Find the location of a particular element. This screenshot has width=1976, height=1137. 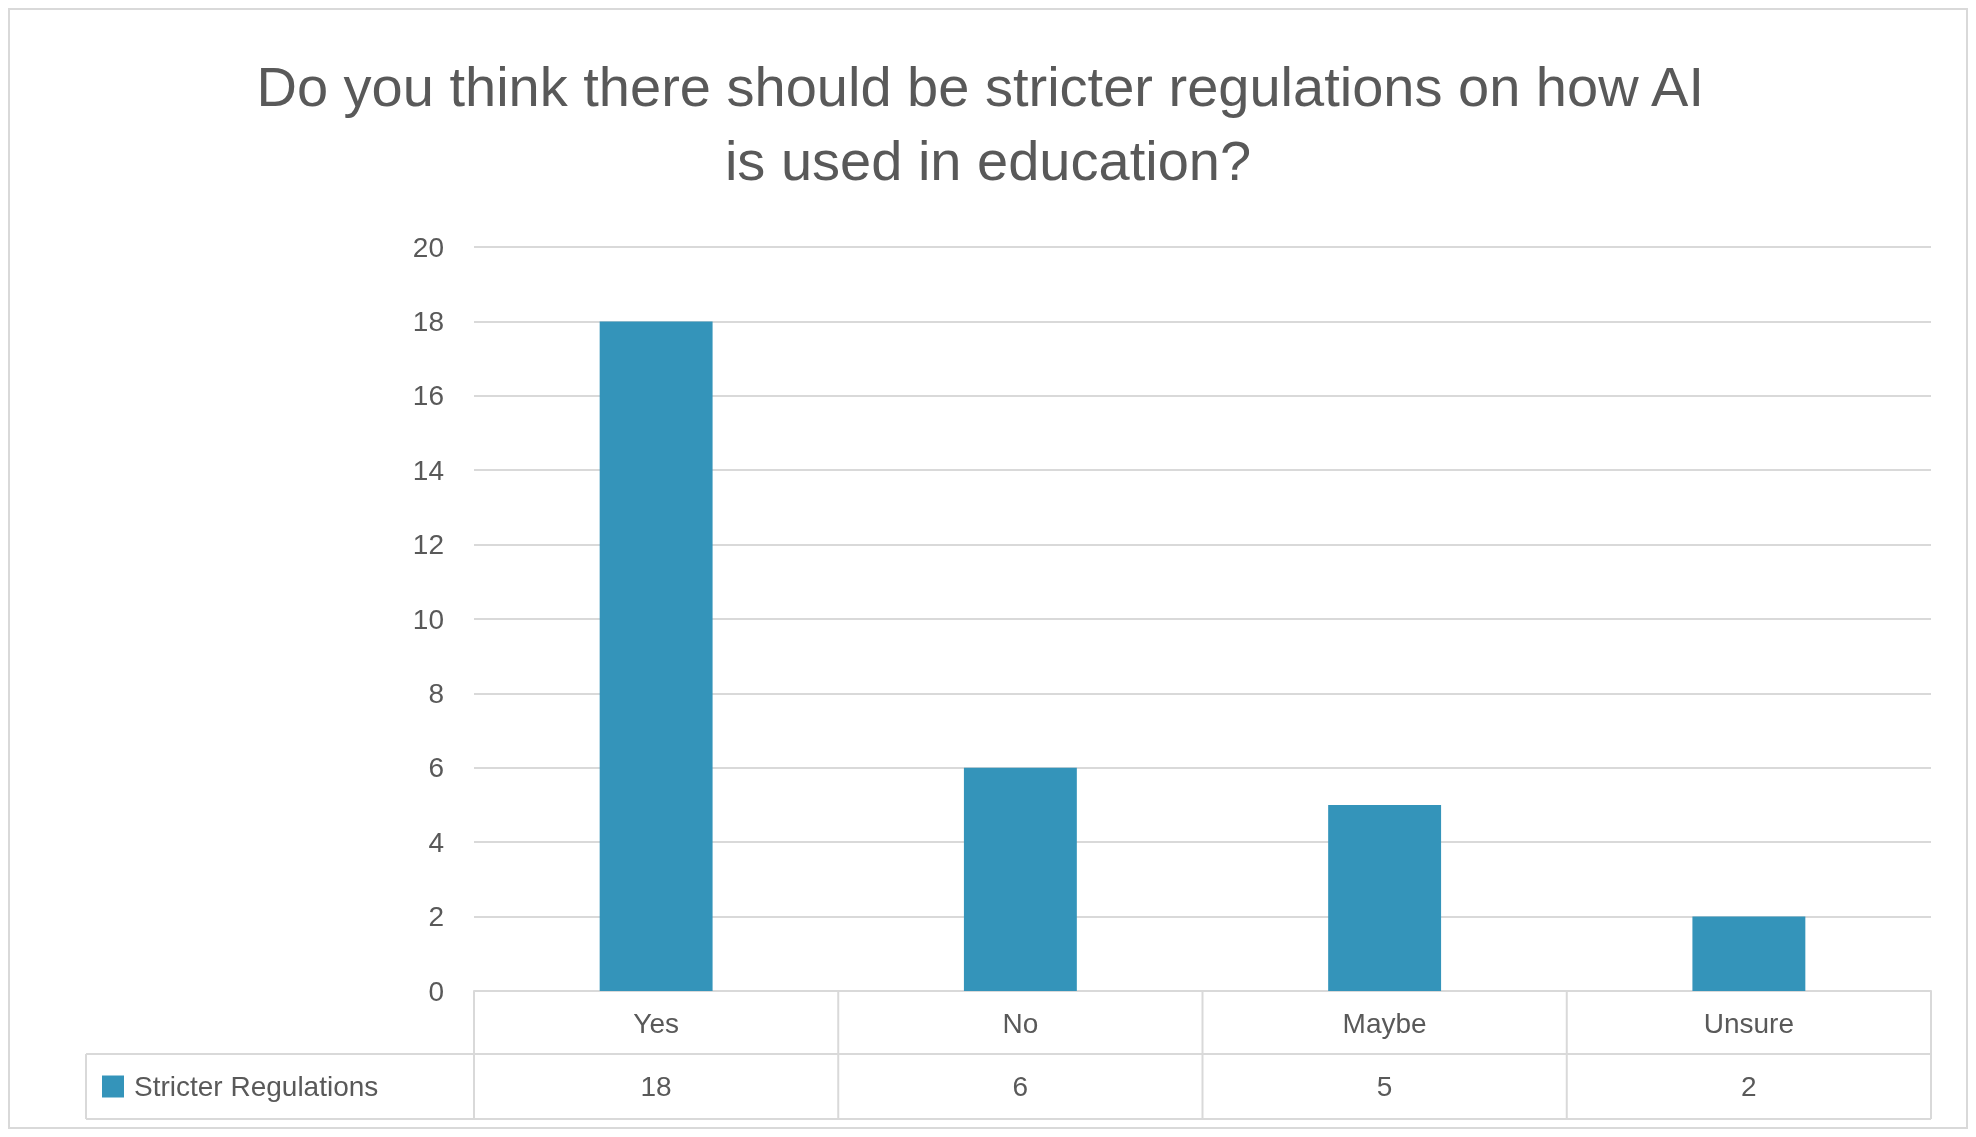

y-tick-label: 4 is located at coordinates (436, 842).